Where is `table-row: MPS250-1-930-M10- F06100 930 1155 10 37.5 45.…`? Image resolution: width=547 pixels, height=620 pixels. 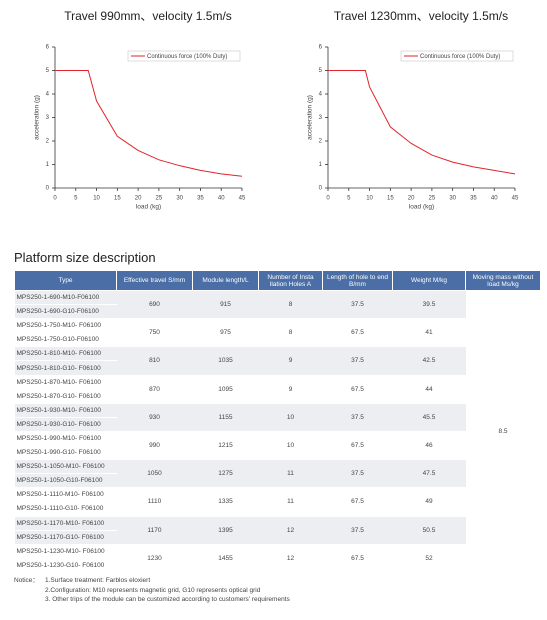
table-row: MPS250-1-930-M10- F06100 930 1155 10 37.5 45.… is located at coordinates (277, 417).